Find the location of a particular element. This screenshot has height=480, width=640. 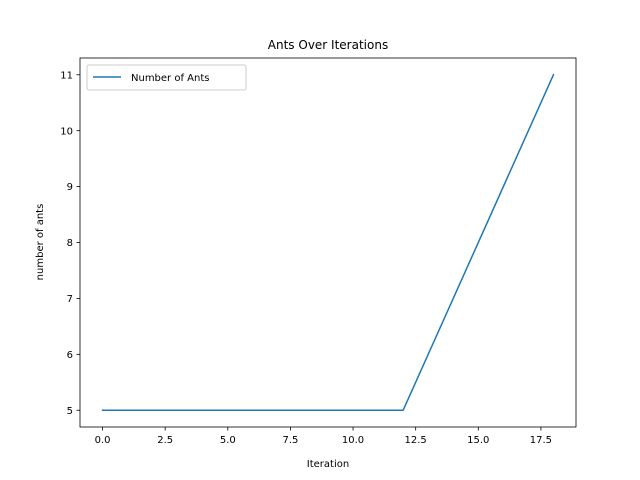

legend: Number of Ants is located at coordinates (166, 77).